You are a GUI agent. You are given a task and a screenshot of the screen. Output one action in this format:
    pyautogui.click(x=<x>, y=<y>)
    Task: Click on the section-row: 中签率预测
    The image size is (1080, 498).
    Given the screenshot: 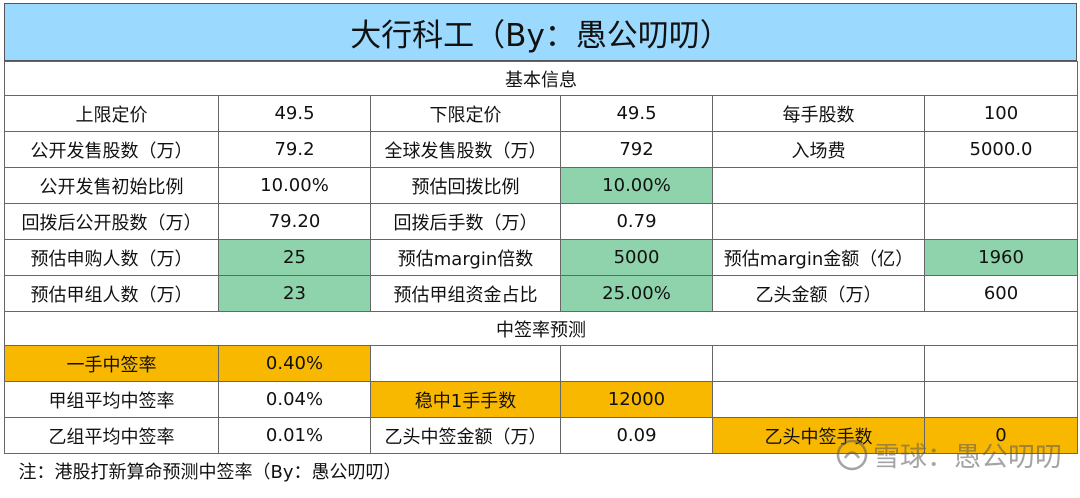 What is the action you would take?
    pyautogui.click(x=541, y=328)
    